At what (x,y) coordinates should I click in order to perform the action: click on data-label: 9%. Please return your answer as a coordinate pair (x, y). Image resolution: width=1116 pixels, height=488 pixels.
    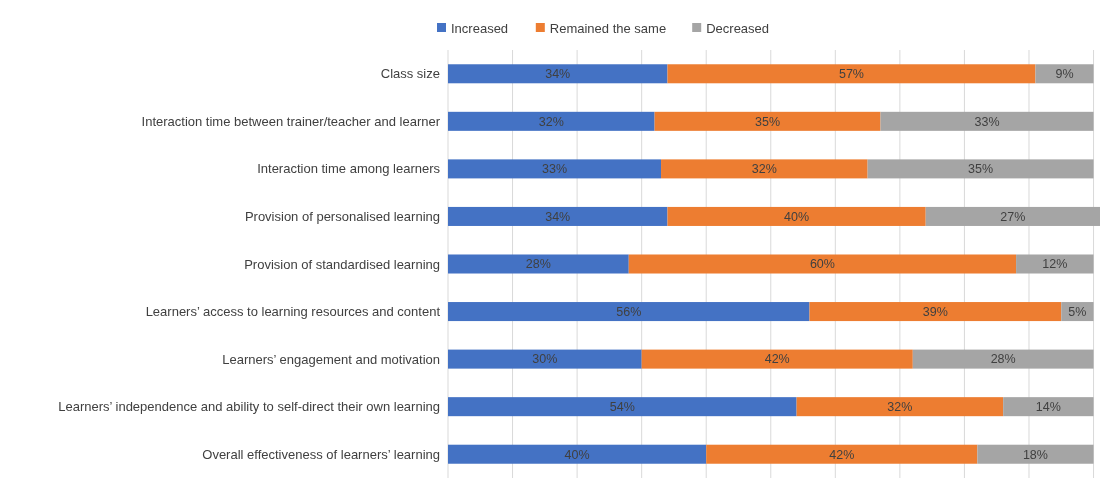
    Looking at the image, I should click on (1064, 74).